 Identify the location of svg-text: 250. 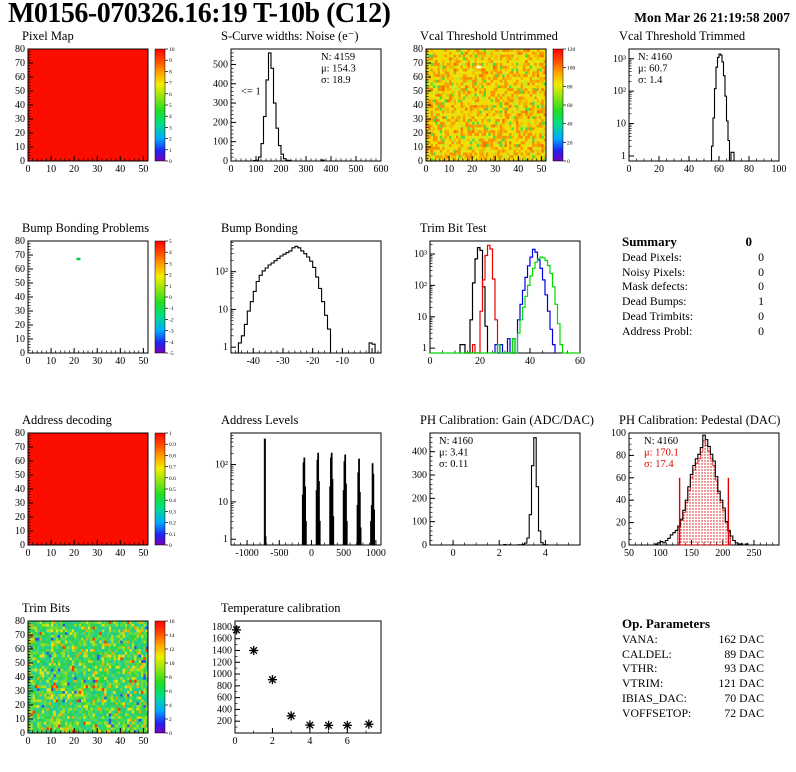
(754, 553).